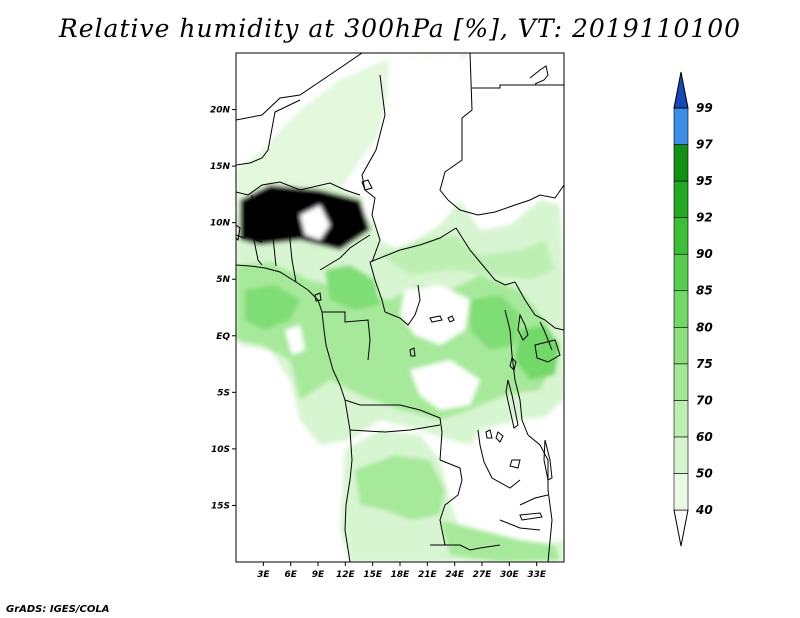 The width and height of the screenshot is (800, 618). I want to click on lon-tick-label: 21E, so click(428, 575).